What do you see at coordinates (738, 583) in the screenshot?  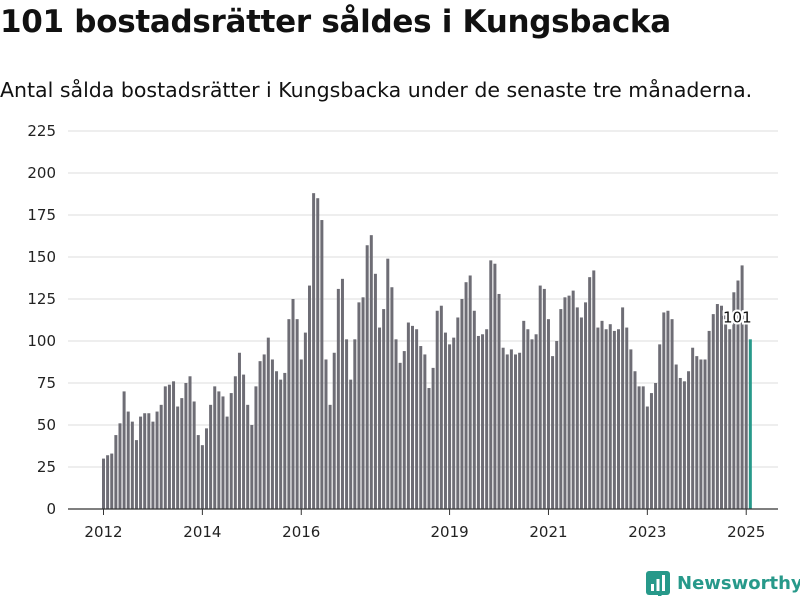 I see `brand-name: Newsworthy` at bounding box center [738, 583].